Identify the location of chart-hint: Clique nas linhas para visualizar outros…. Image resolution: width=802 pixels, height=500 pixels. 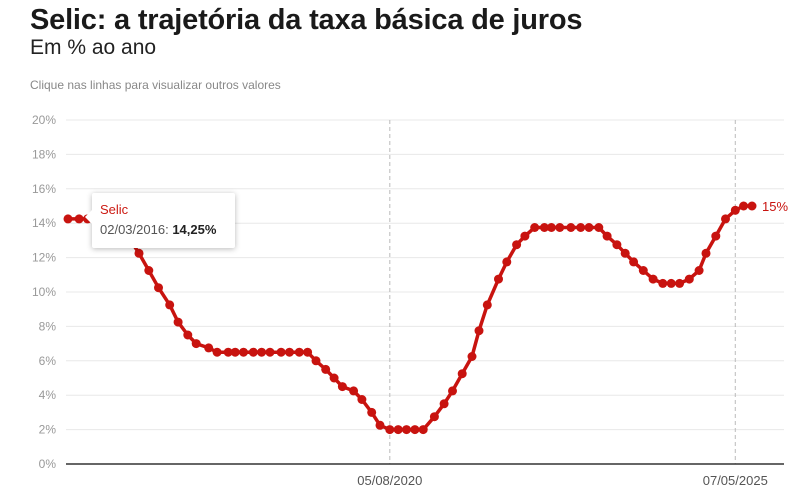
(155, 85).